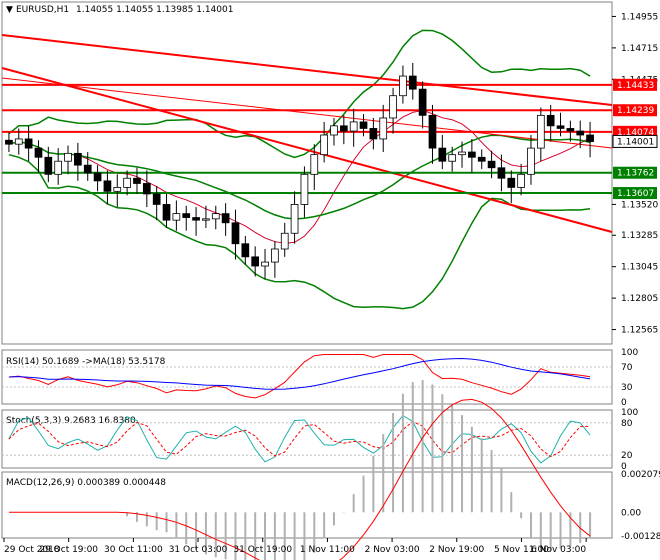 The height and width of the screenshot is (560, 660). Describe the element at coordinates (86, 362) in the screenshot. I see `rsi-label: RSI(14) 50.1689 ->MA(18) 53.5178` at that location.